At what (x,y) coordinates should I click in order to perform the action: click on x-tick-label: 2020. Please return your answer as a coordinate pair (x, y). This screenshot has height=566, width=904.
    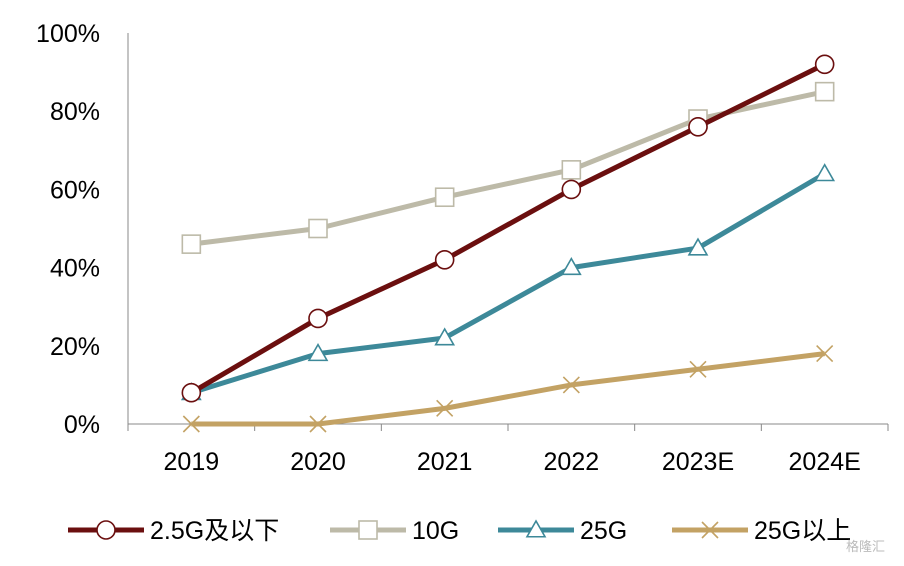
    Looking at the image, I should click on (318, 462).